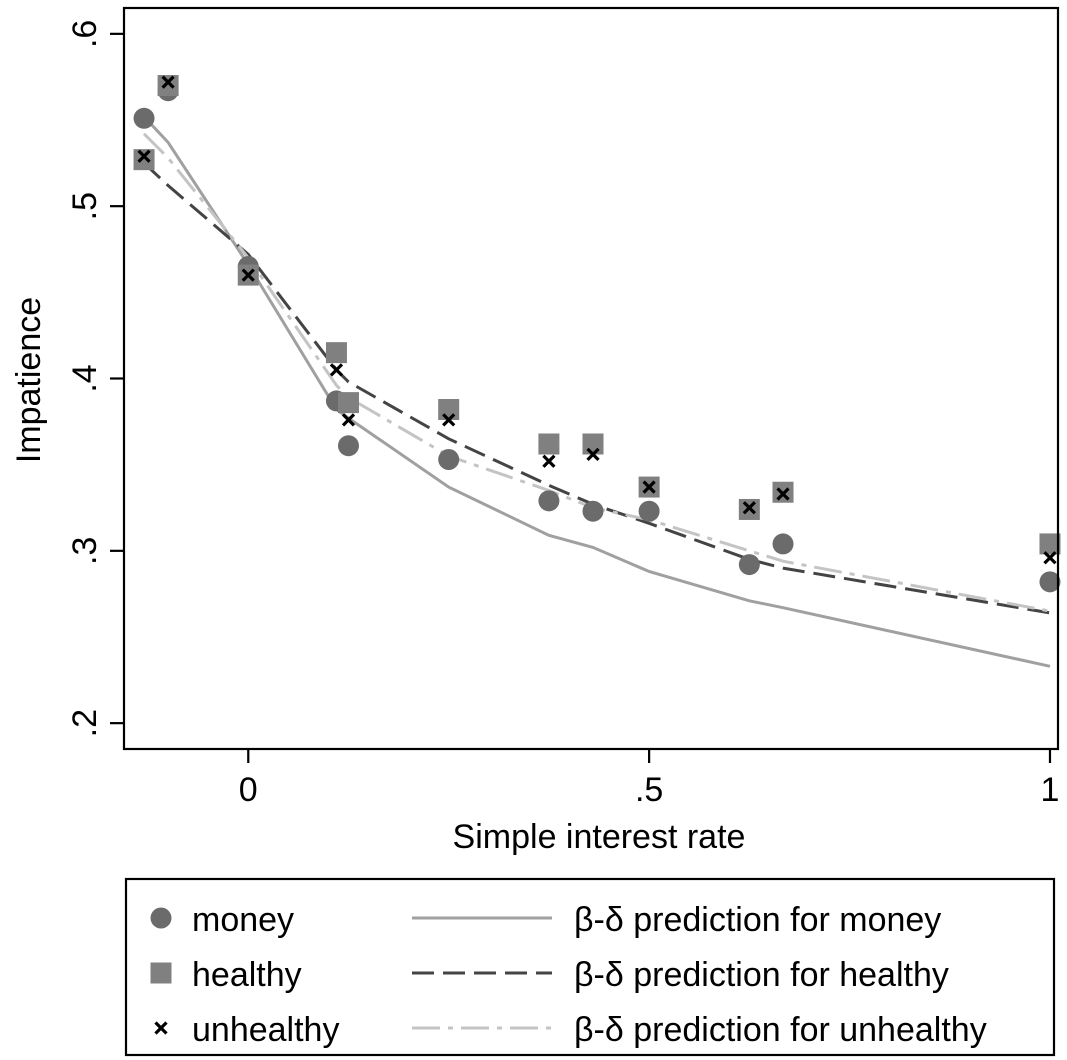  What do you see at coordinates (649, 790) in the screenshot?
I see `x-tick-label: .5` at bounding box center [649, 790].